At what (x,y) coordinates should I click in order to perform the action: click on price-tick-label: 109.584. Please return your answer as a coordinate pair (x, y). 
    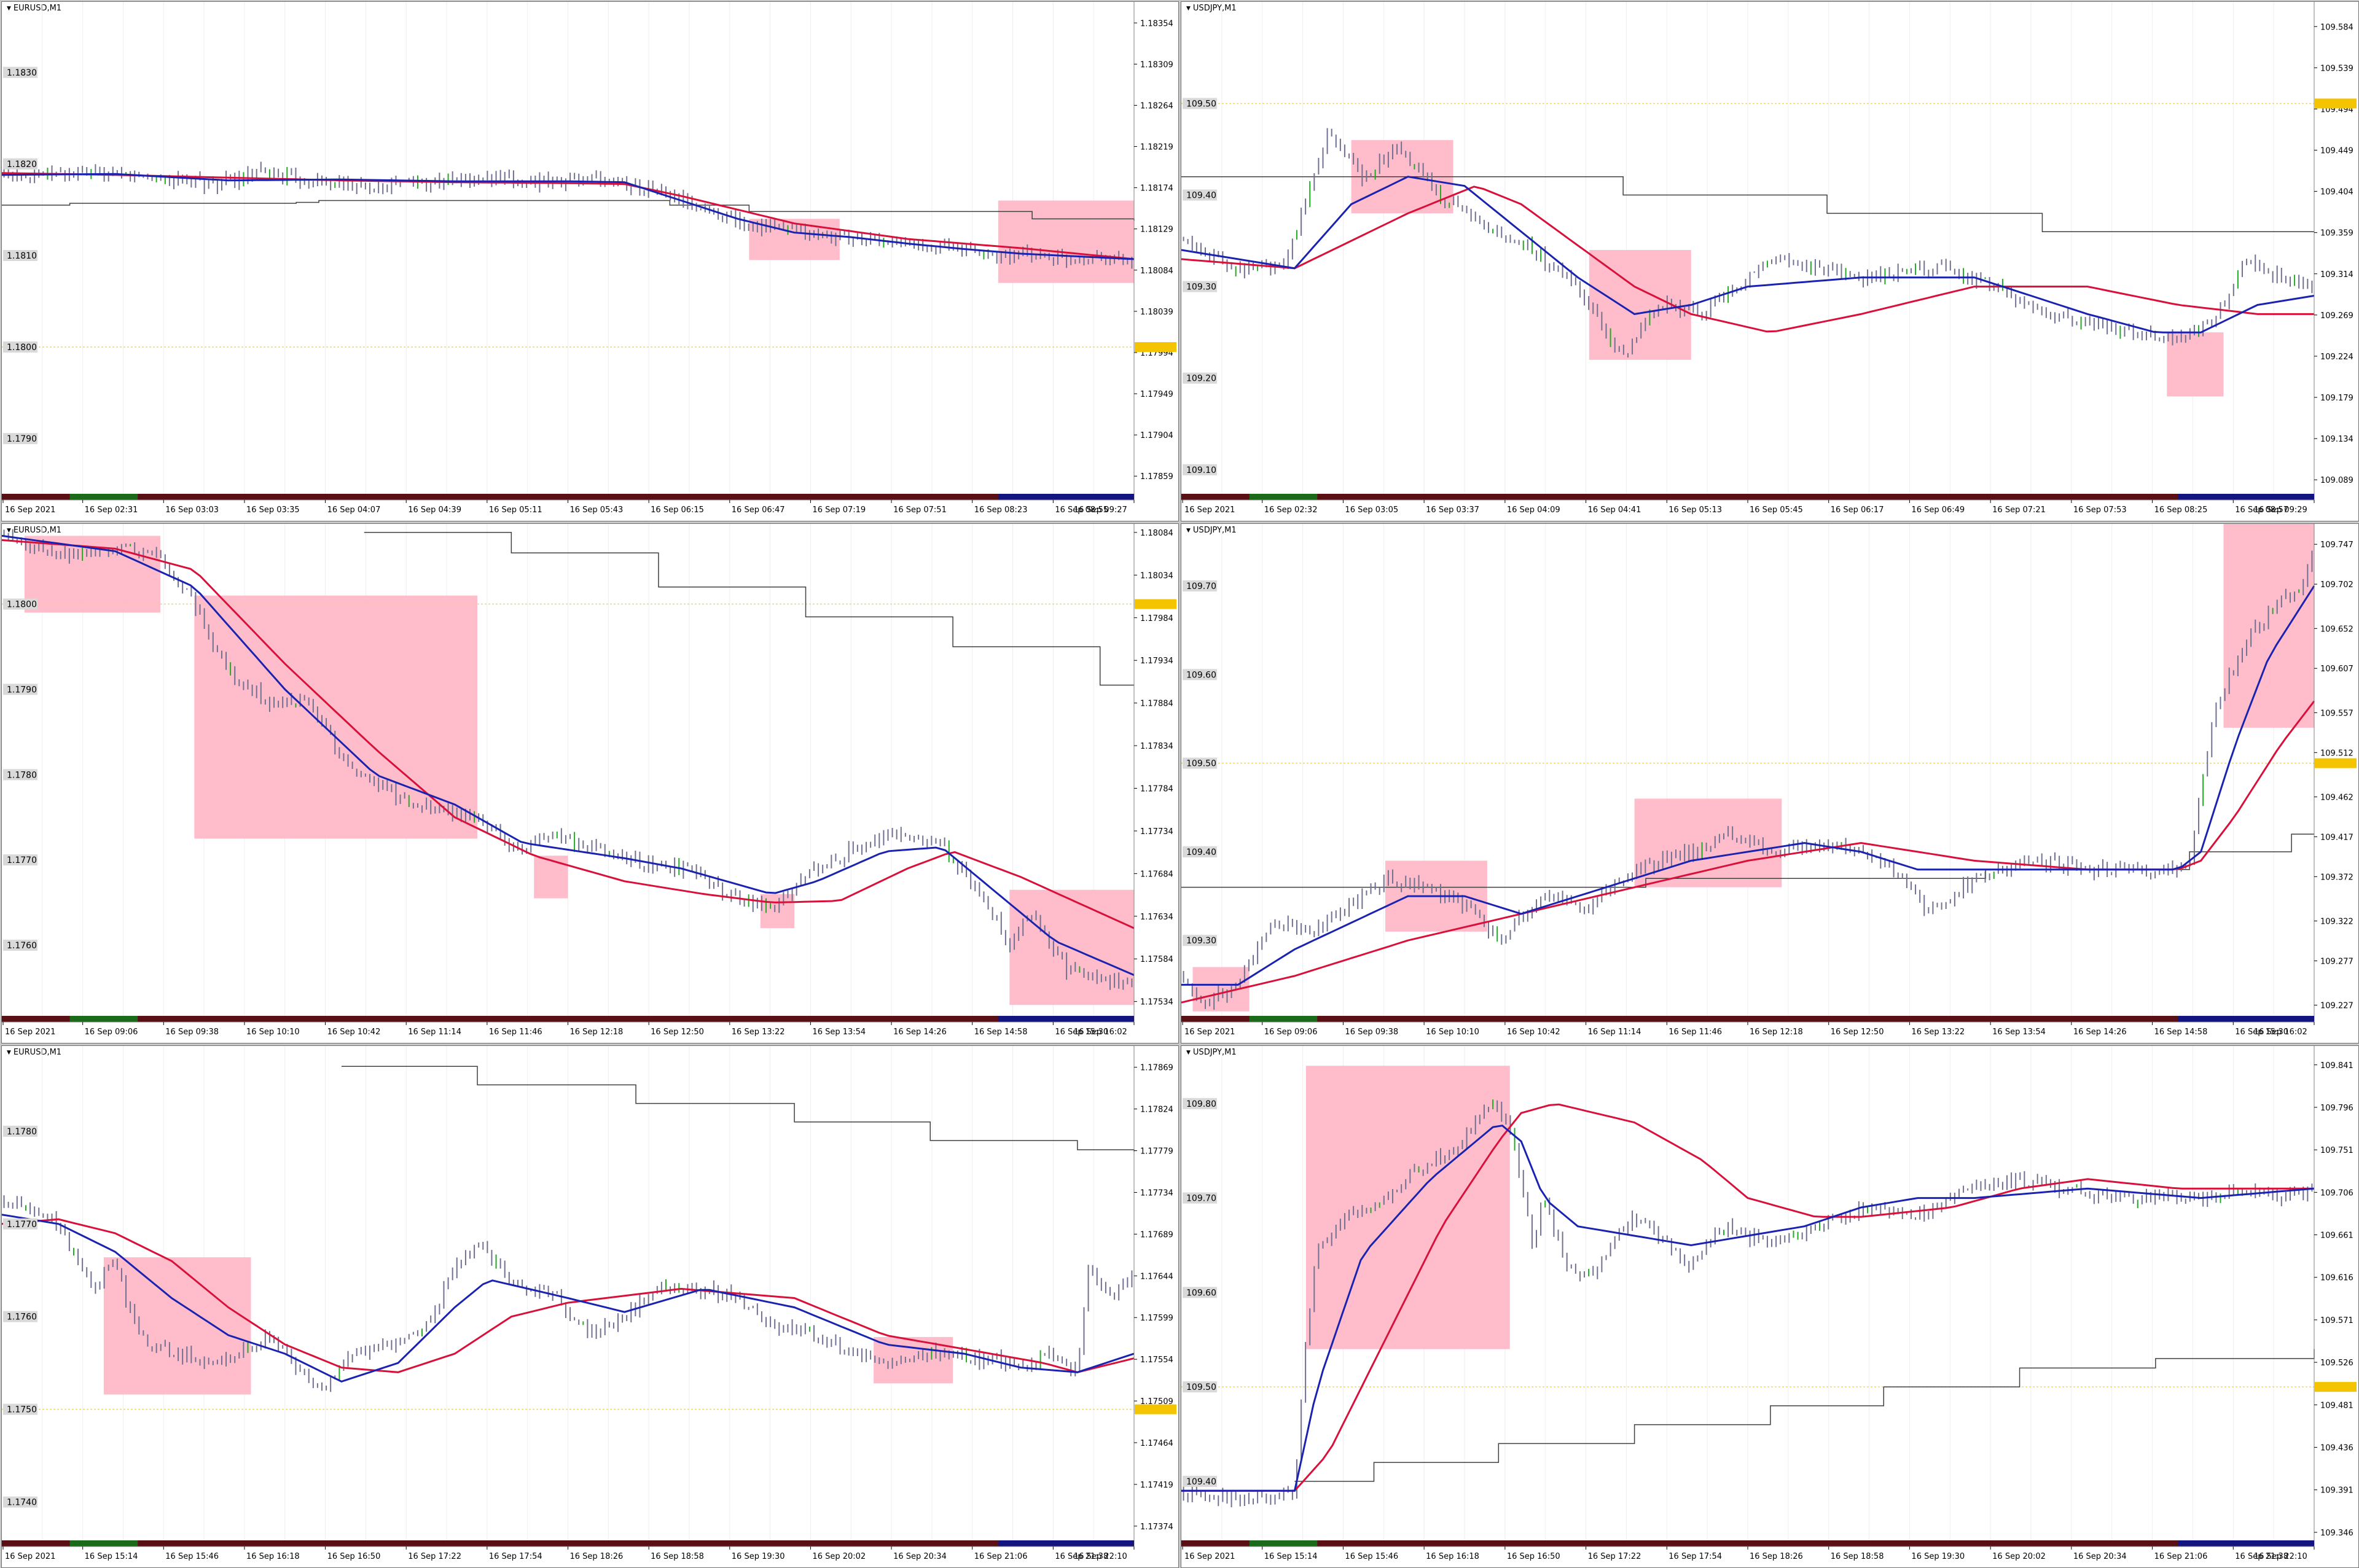
    Looking at the image, I should click on (2337, 27).